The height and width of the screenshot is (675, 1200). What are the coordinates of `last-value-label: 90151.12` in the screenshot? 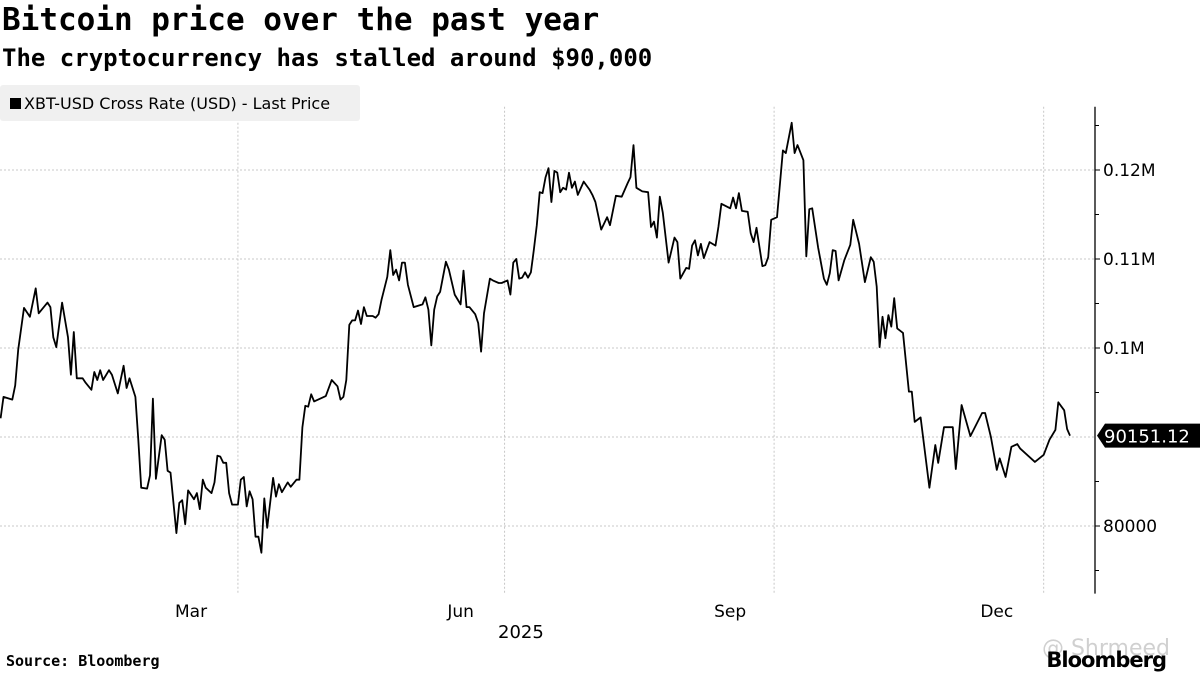 It's located at (1147, 437).